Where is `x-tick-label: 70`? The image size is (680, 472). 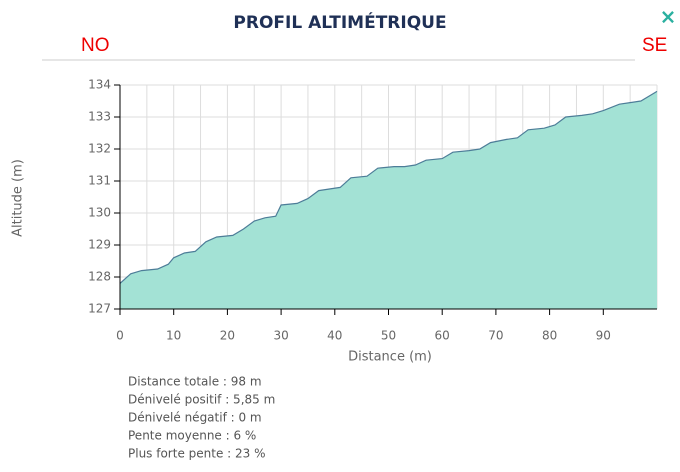
x-tick-label: 70 is located at coordinates (495, 336).